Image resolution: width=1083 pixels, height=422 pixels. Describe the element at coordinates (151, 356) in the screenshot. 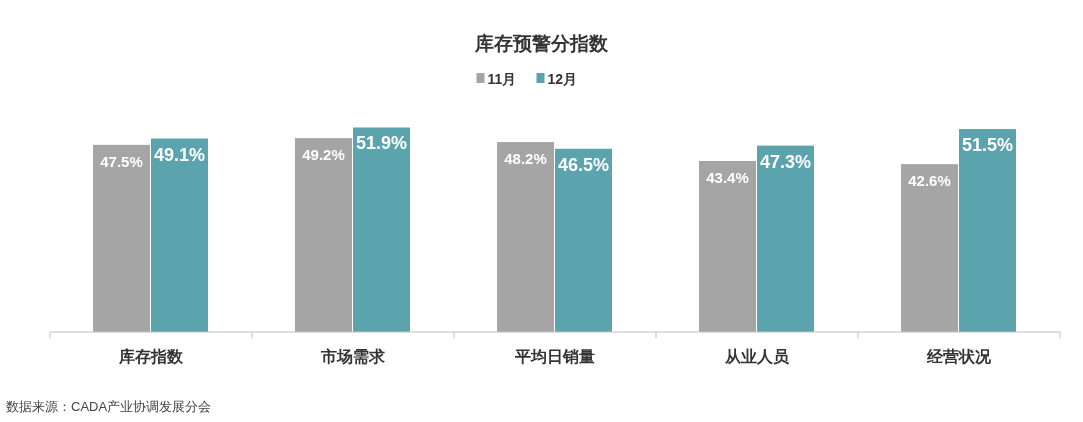

I see `x-tick-label: 库存指数` at that location.